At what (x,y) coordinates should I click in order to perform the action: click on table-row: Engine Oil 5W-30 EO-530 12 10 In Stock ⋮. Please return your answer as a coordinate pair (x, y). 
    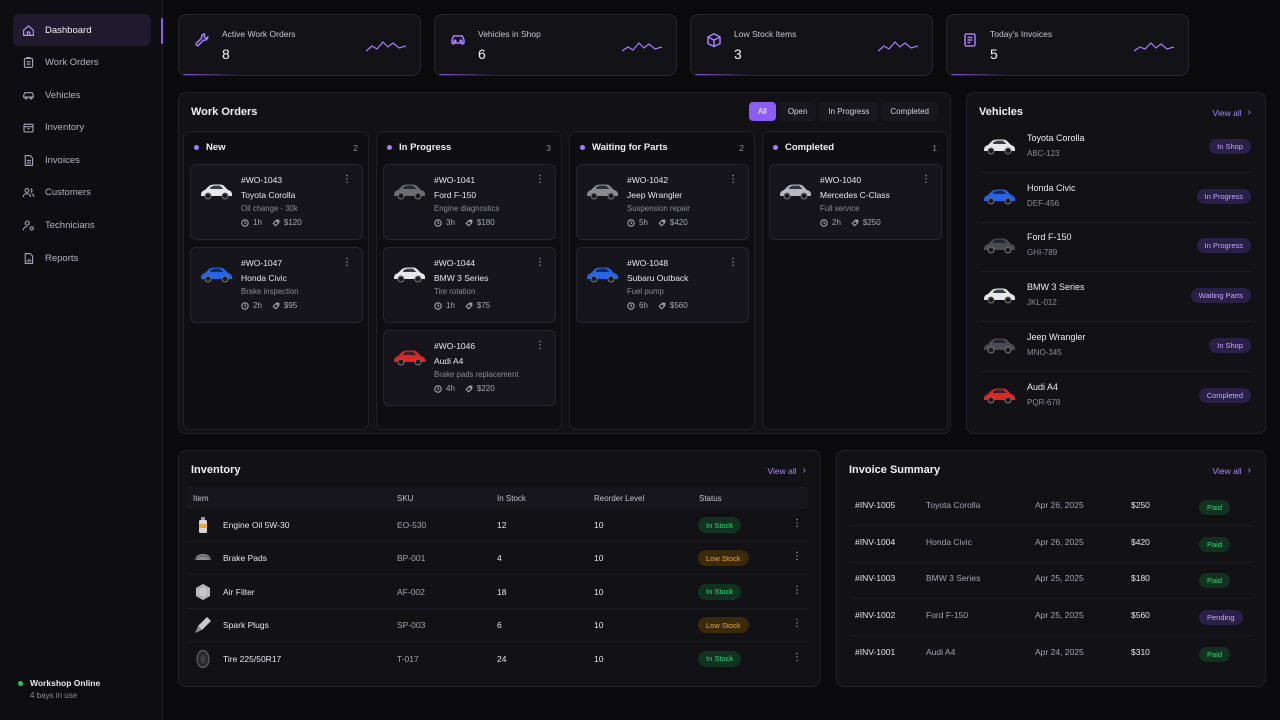
    Looking at the image, I should click on (496, 525).